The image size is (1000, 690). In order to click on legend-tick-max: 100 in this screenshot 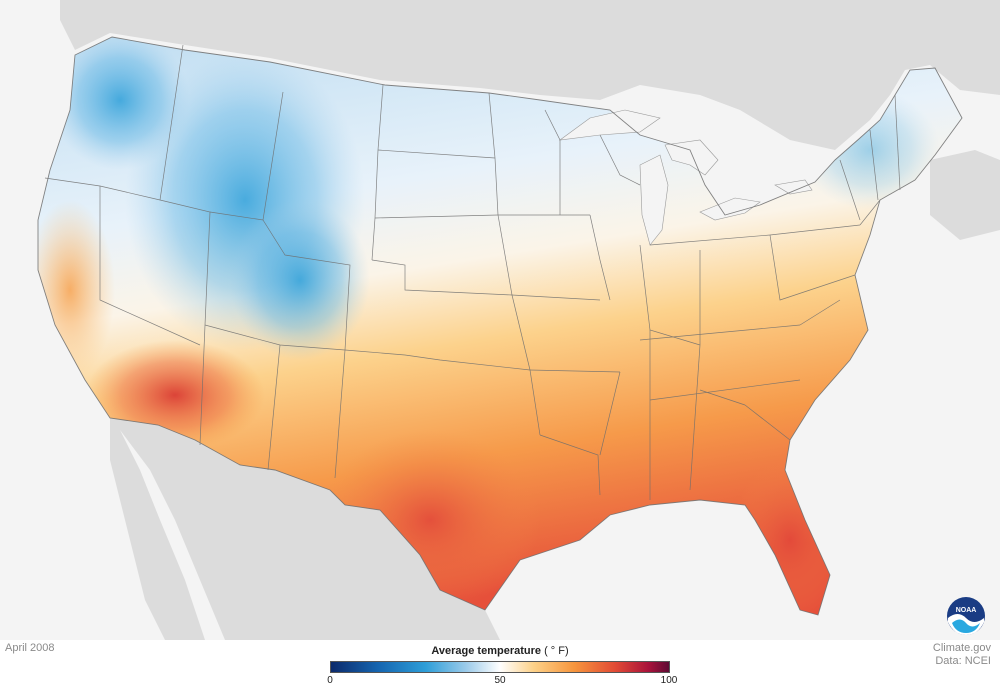, I will do `click(669, 680)`.